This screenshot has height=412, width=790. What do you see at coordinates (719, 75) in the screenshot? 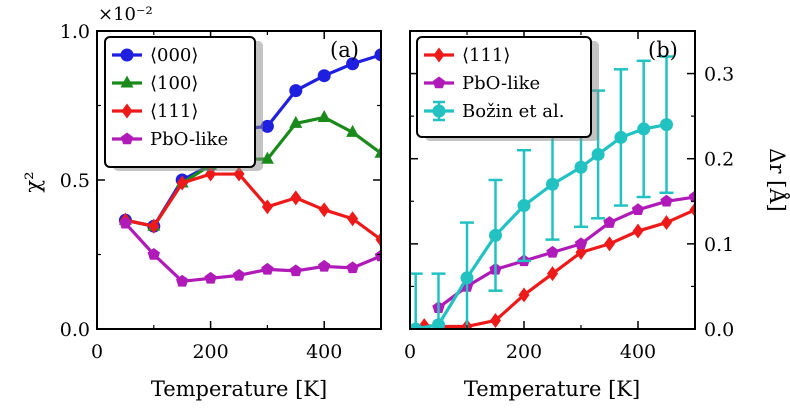
I see `y-tick-label: 0.3` at bounding box center [719, 75].